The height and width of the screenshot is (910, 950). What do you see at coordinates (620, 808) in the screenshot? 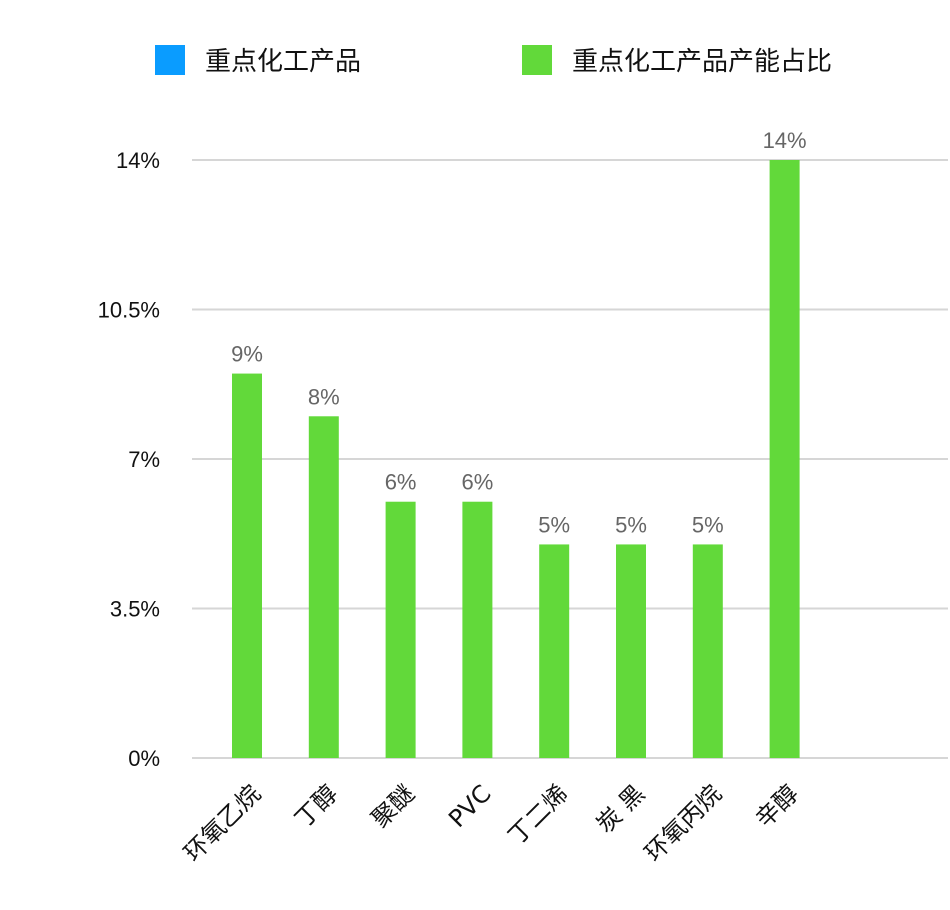
I see `x-tick-label: 炭 黑` at bounding box center [620, 808].